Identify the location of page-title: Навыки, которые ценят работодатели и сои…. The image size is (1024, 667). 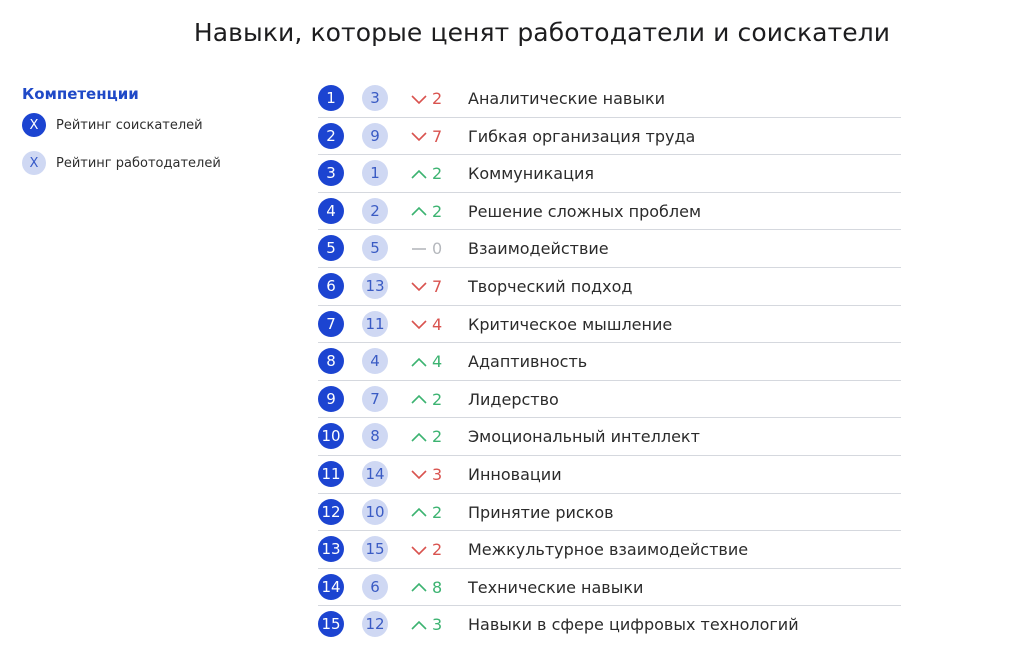
(542, 32).